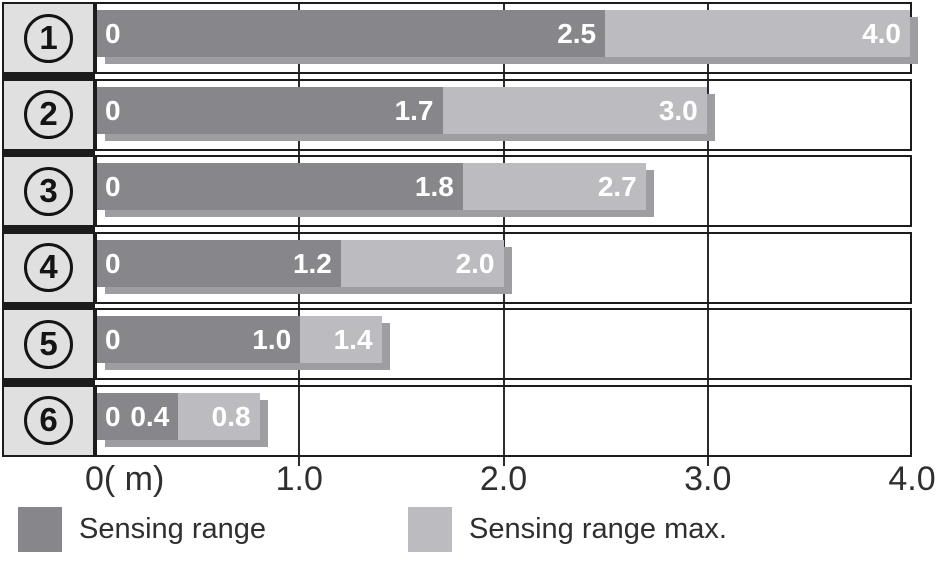  I want to click on sensing-range-max-bar: 0.8, so click(219, 416).